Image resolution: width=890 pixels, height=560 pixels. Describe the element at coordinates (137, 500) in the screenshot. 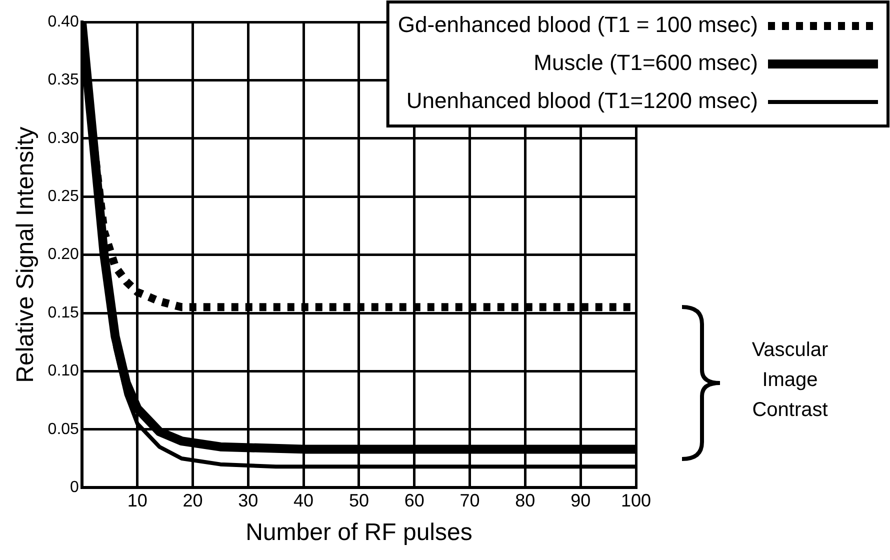

I see `x-tick-label: 10` at that location.